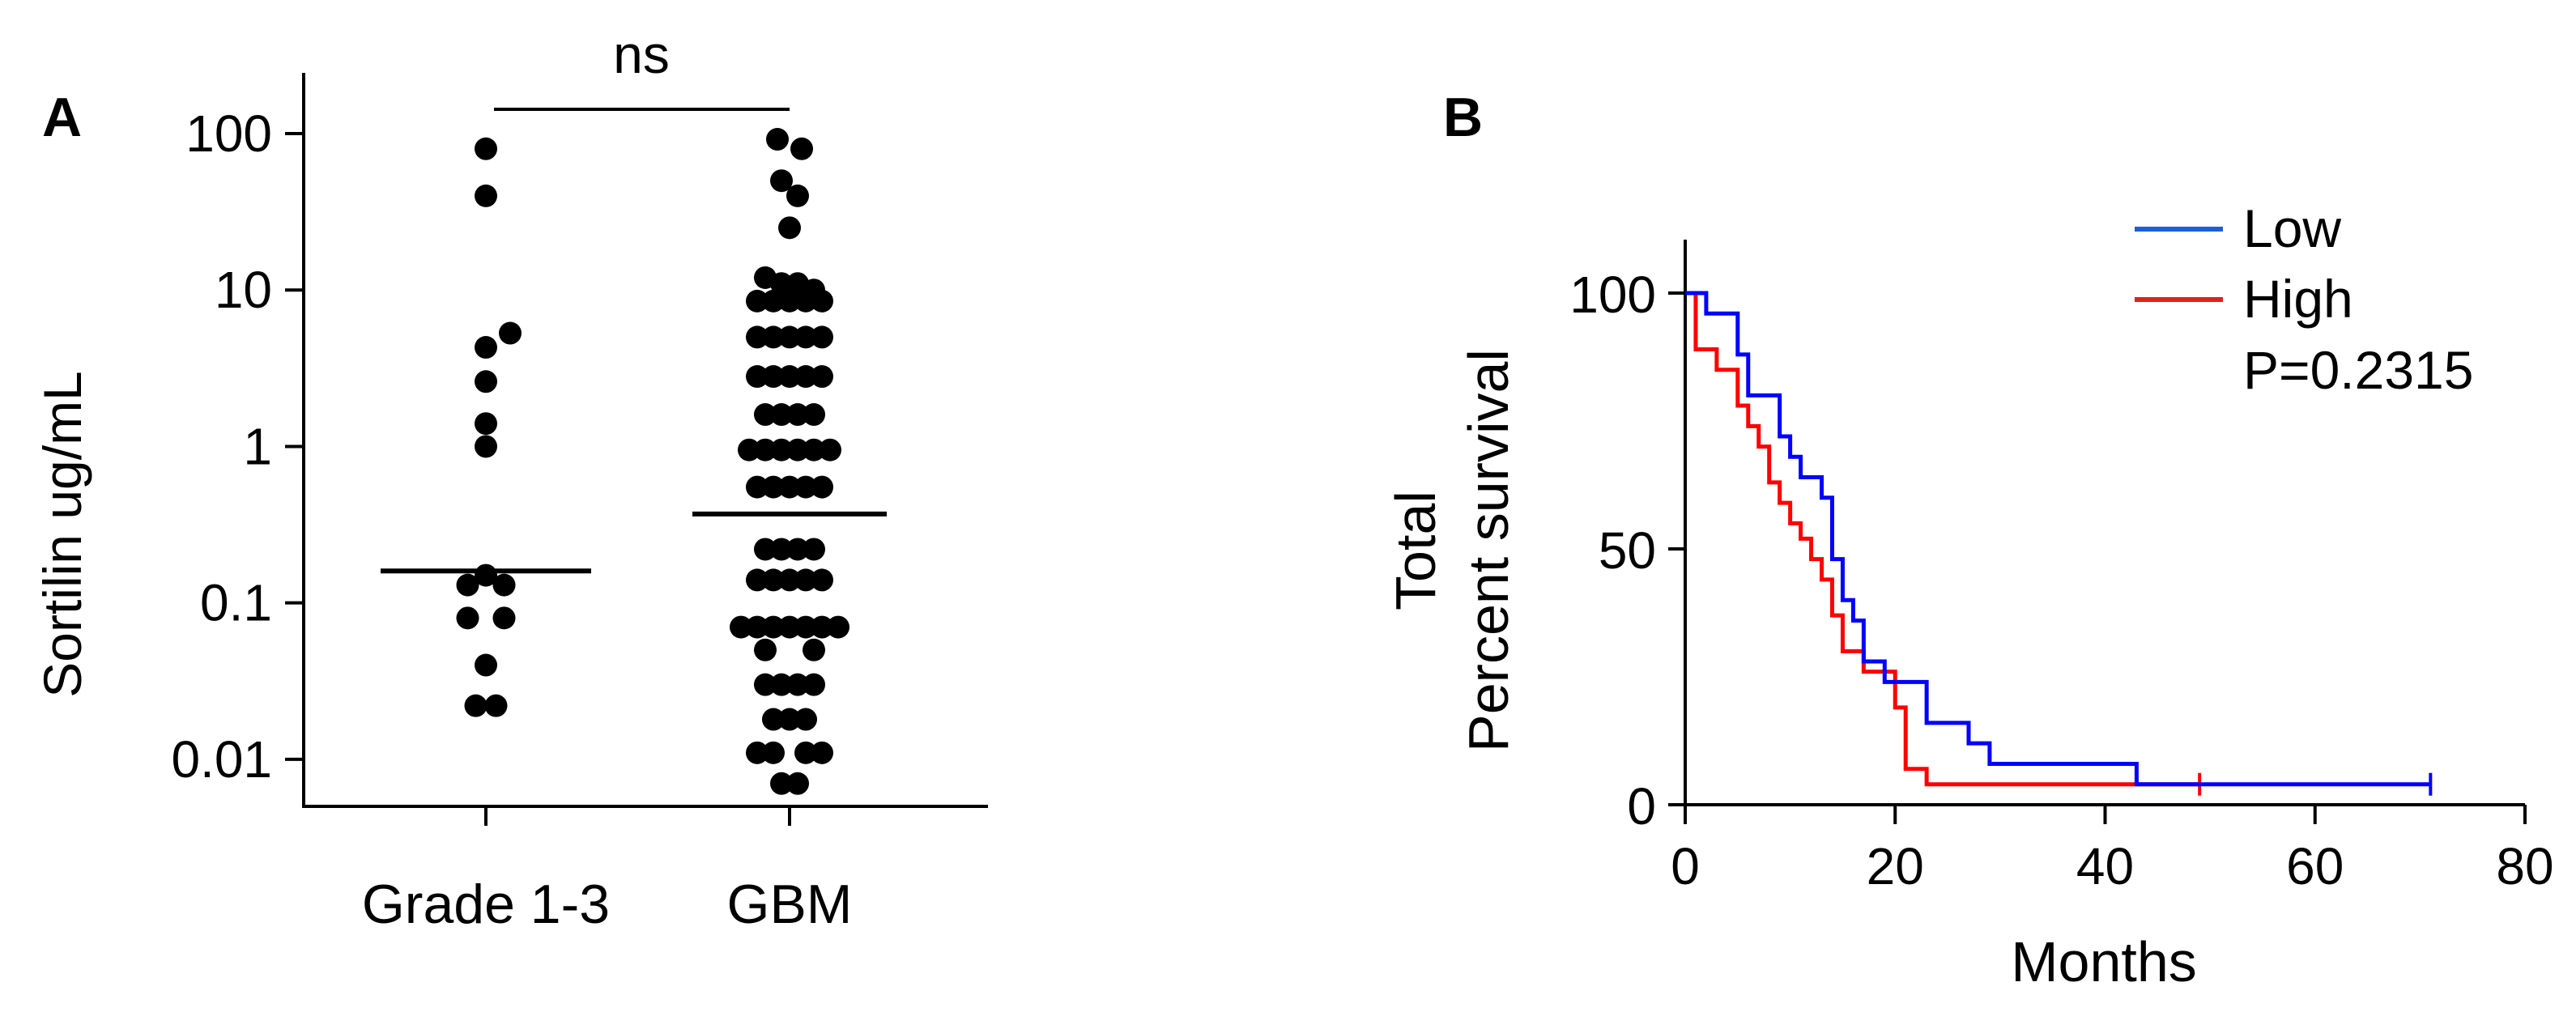 The image size is (2576, 1012). I want to click on panel-a-x-ticks: Grade 1-3 GBM, so click(607, 870).